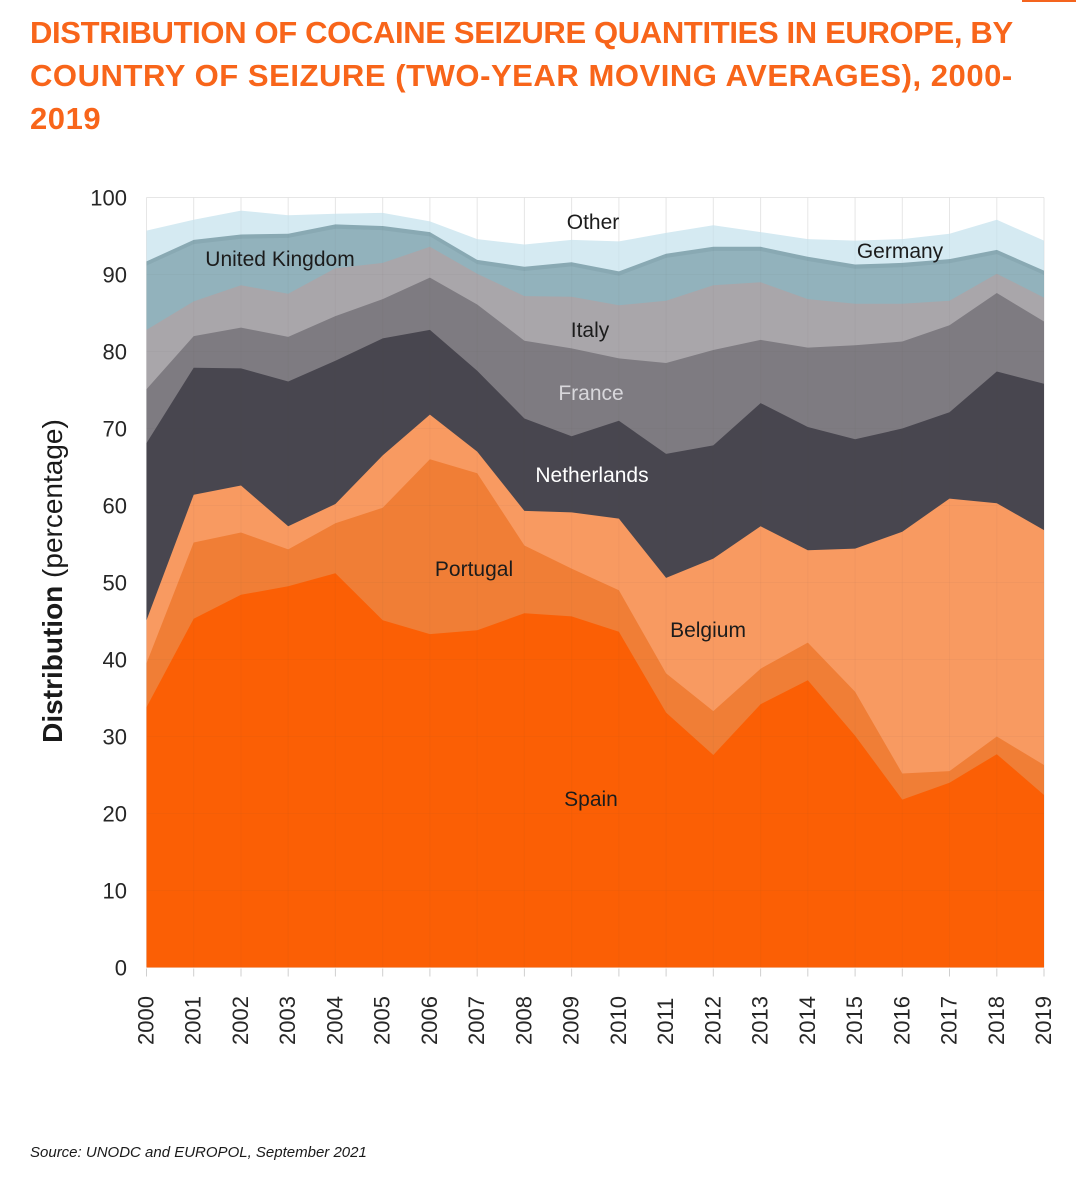  Describe the element at coordinates (146, 1020) in the screenshot. I see `svg-text: 2000` at that location.